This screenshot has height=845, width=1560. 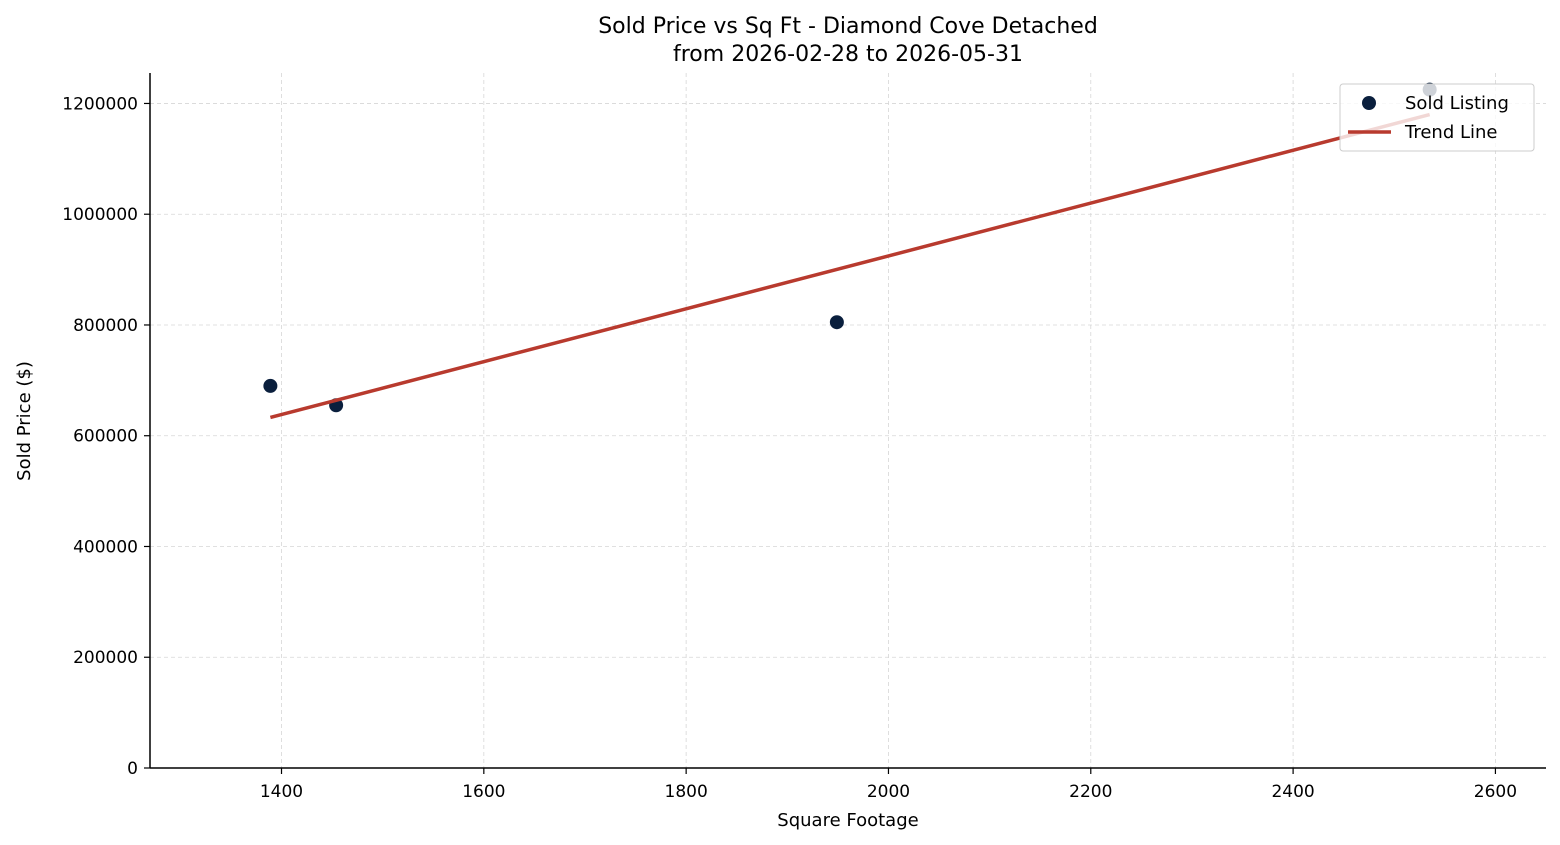 I want to click on legend-box, so click(x=1437, y=117).